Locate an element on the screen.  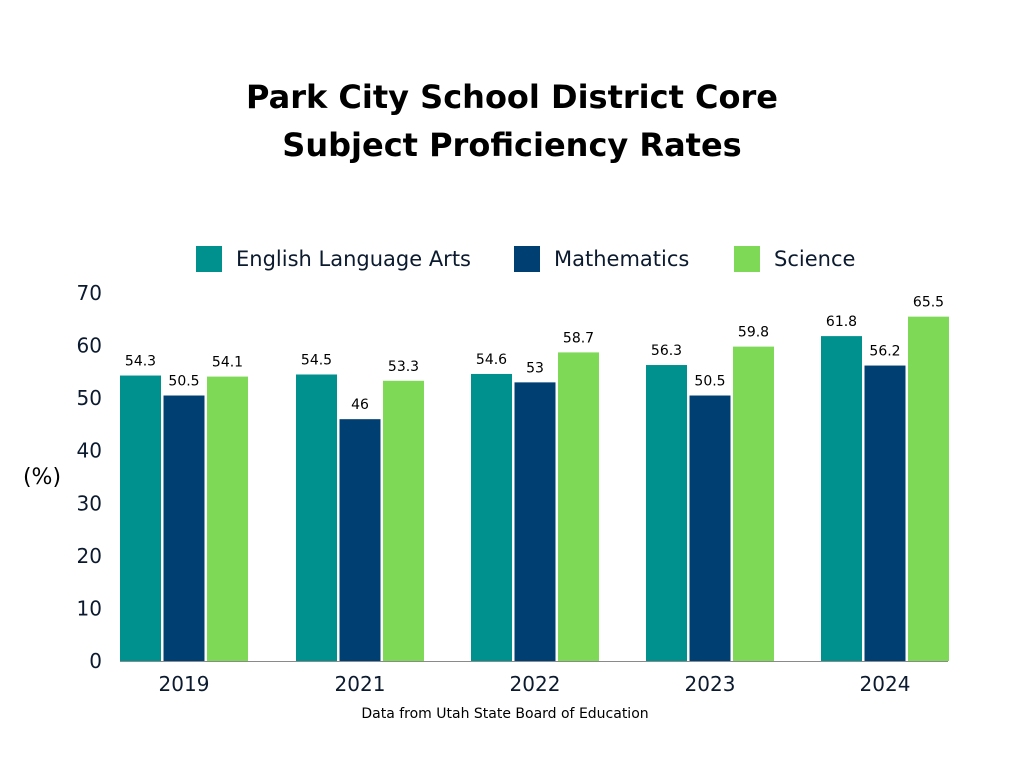
y-tick-label-50: 50 is located at coordinates (89, 398).